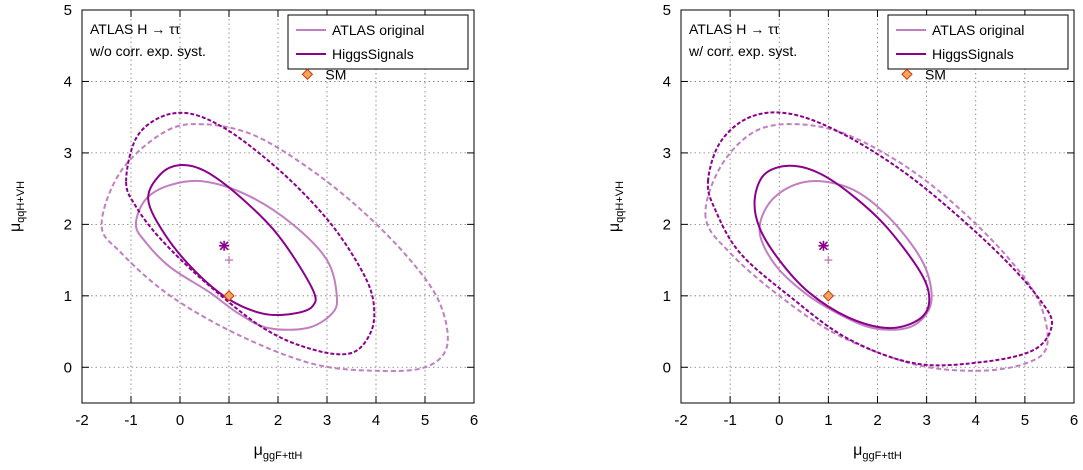 This screenshot has width=1083, height=470. What do you see at coordinates (147, 51) in the screenshot?
I see `annotation-subtitle: w/o corr. exp. syst.` at bounding box center [147, 51].